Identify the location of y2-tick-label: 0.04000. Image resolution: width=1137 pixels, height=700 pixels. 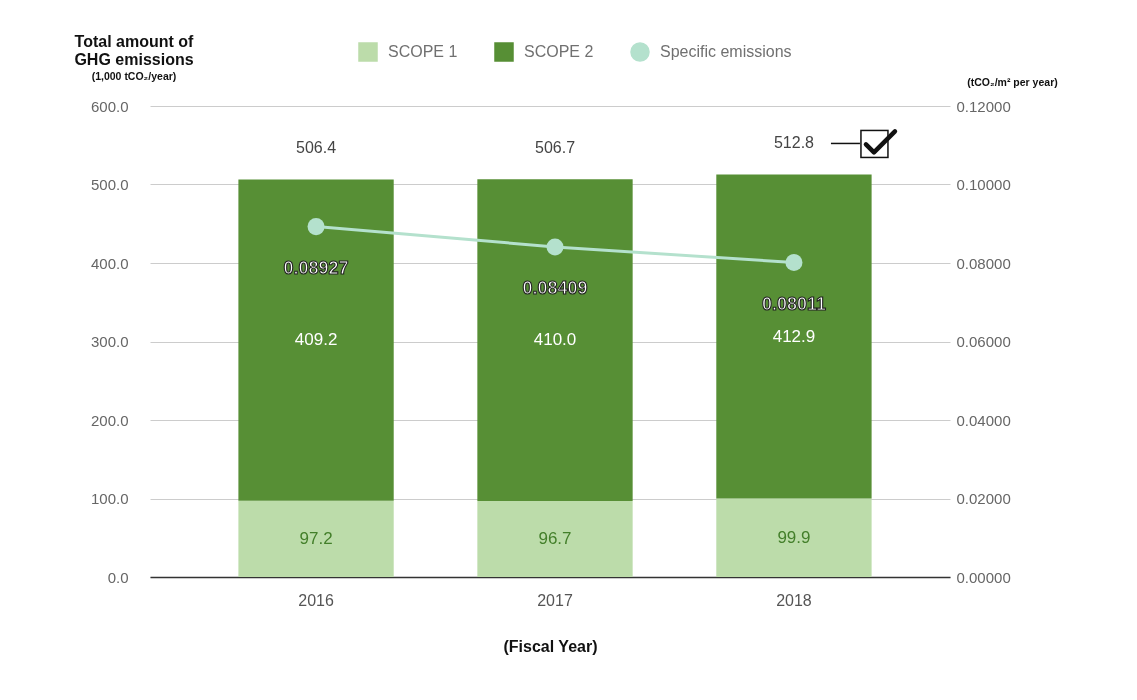
(983, 420).